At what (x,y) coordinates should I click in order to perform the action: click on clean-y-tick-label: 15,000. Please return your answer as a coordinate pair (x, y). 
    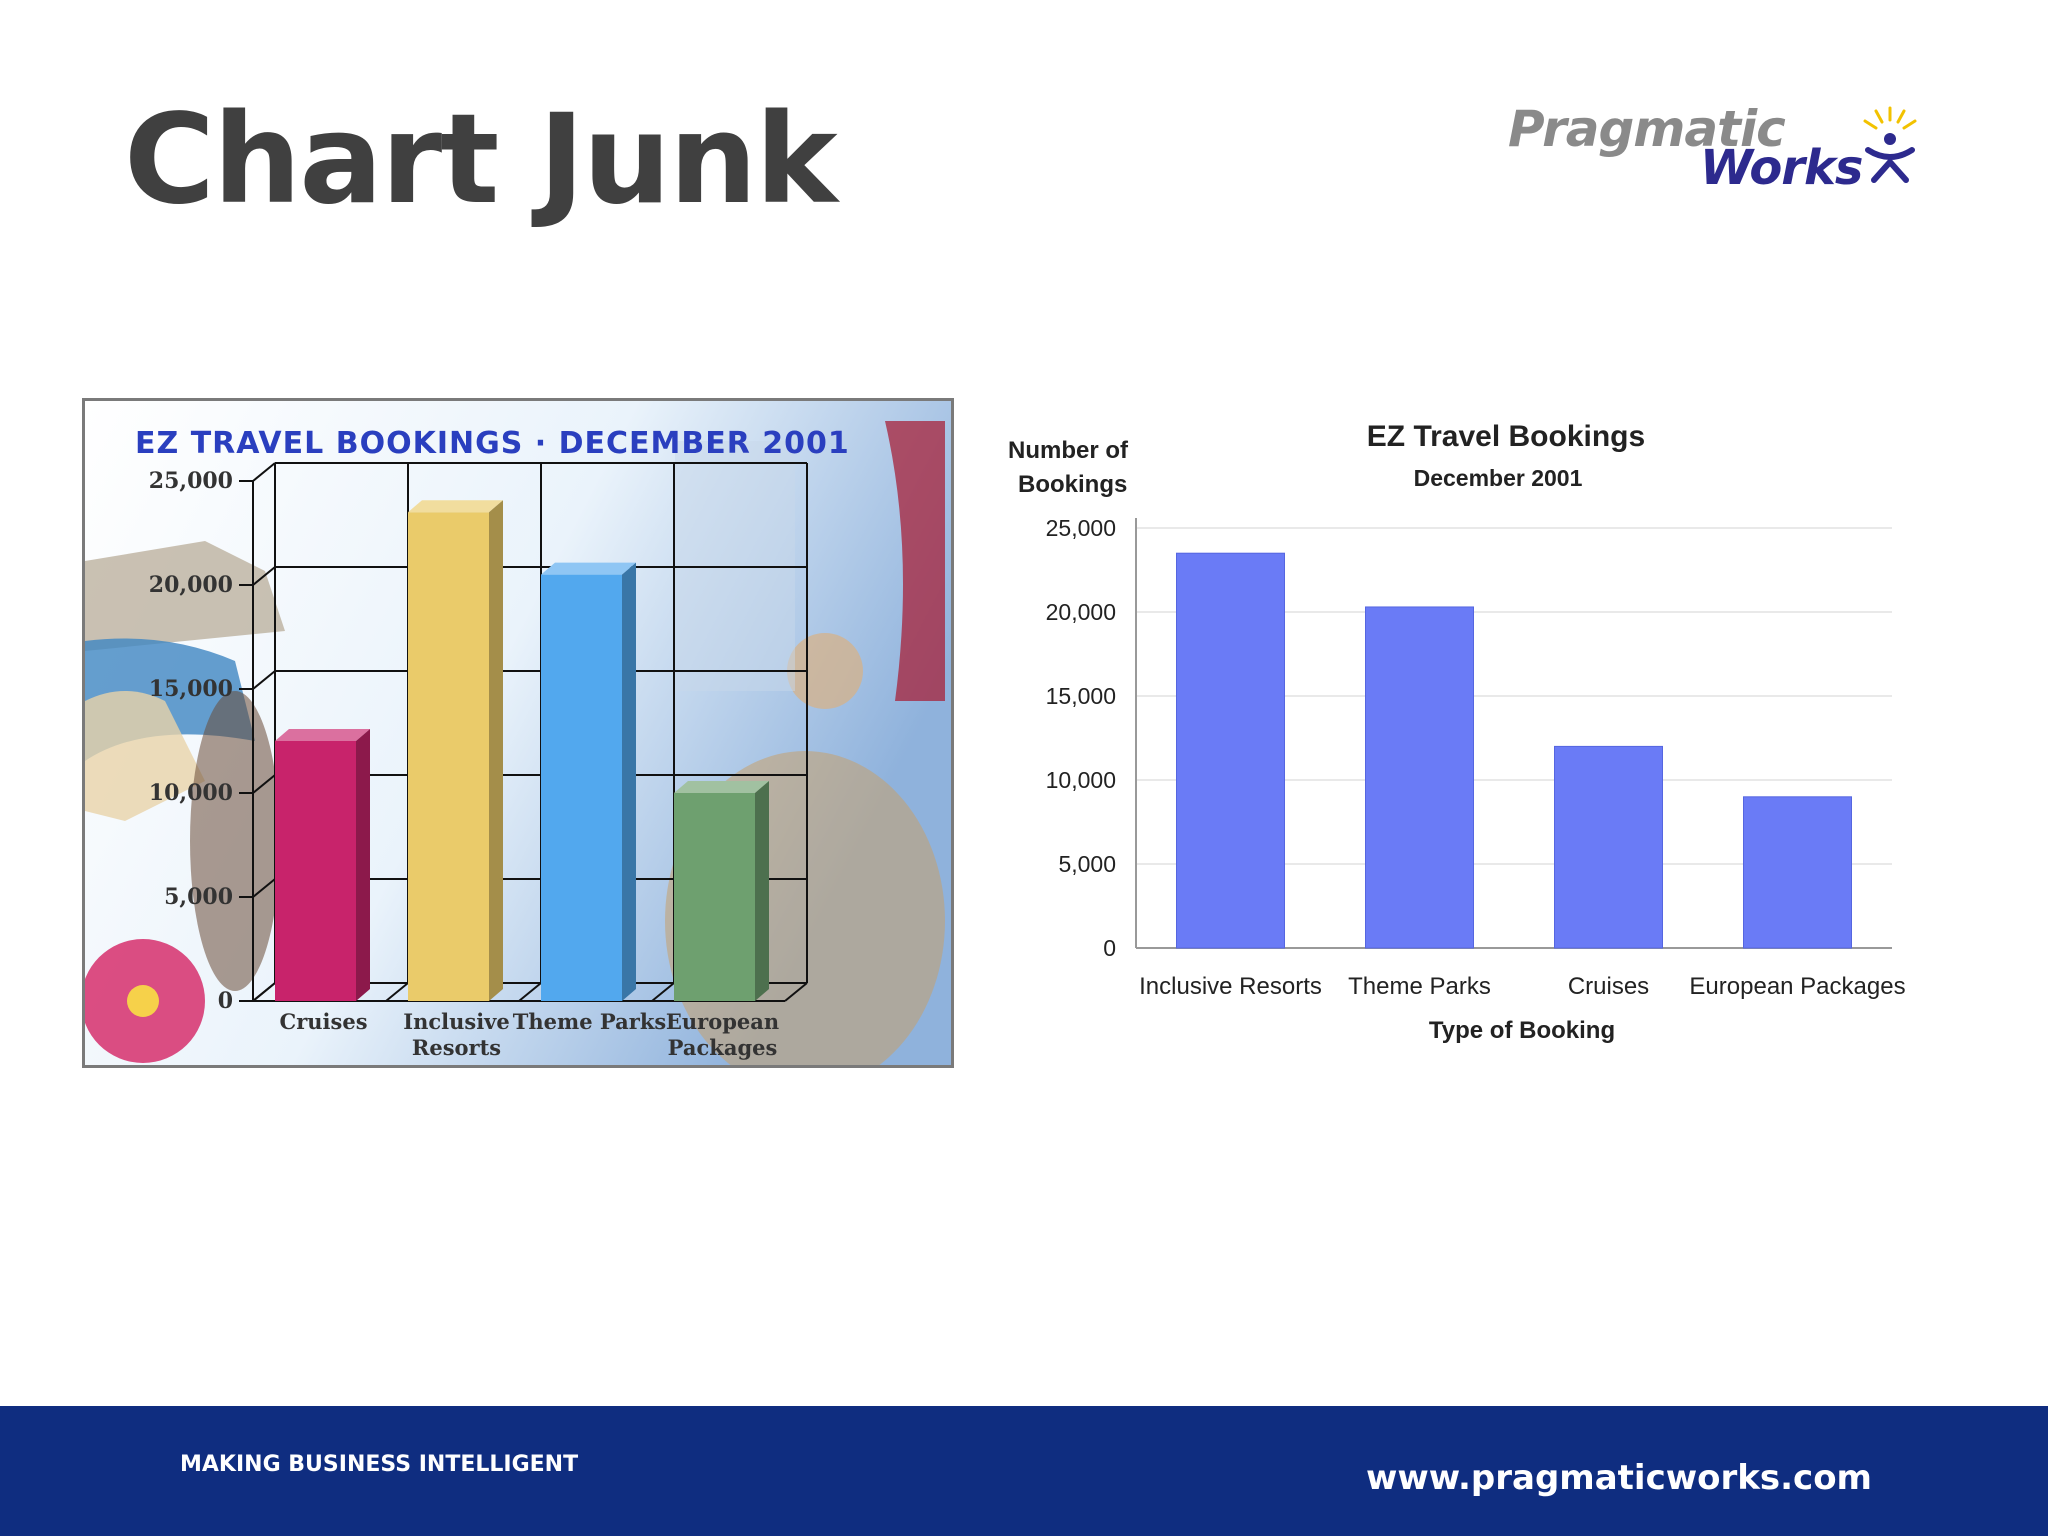
    Looking at the image, I should click on (1081, 696).